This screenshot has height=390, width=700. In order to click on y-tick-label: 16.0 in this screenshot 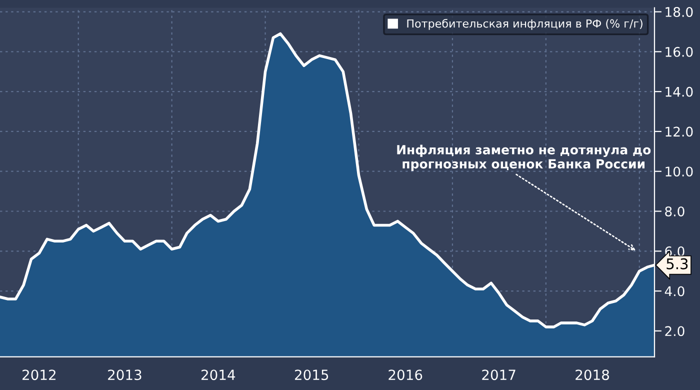, I will do `click(679, 51)`.